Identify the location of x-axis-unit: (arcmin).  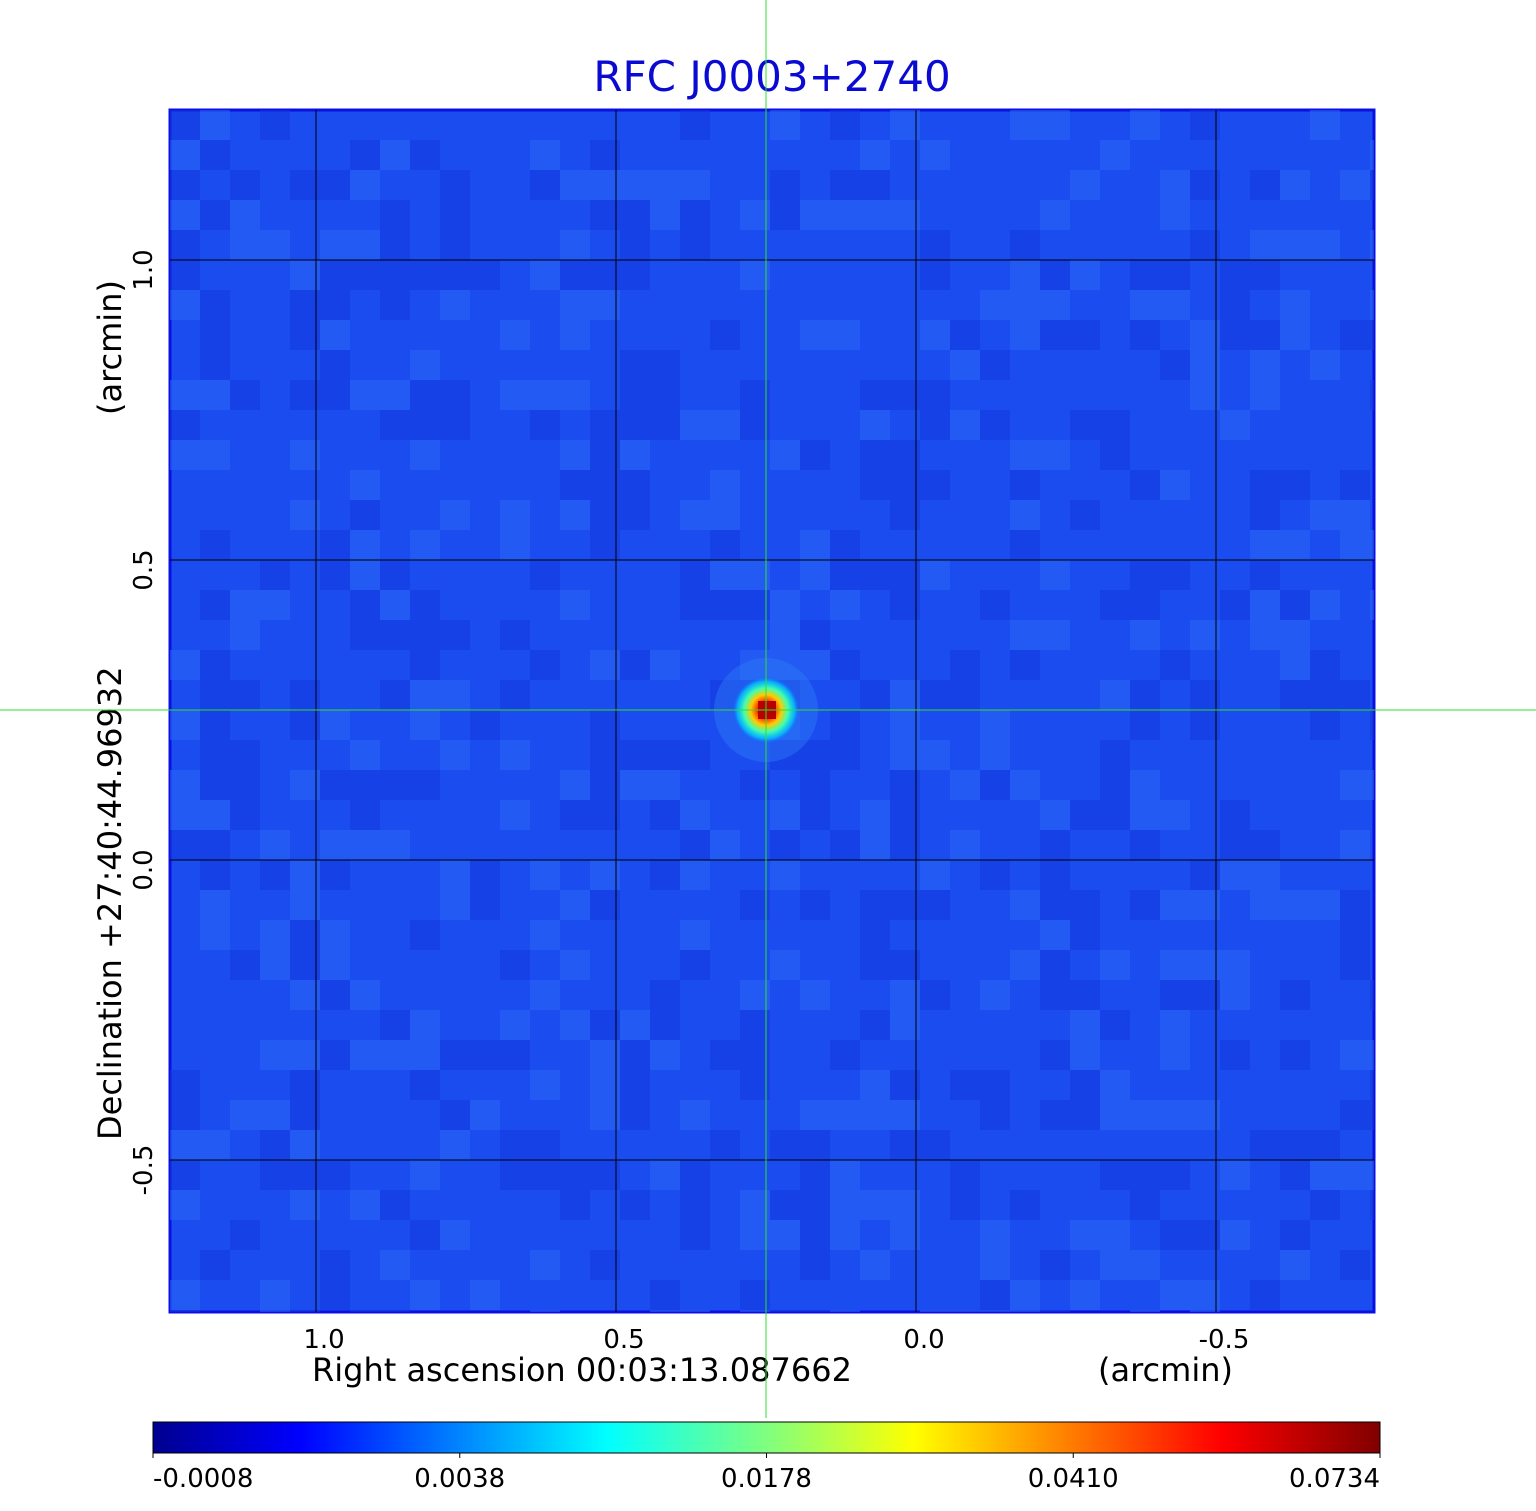
(1165, 1370).